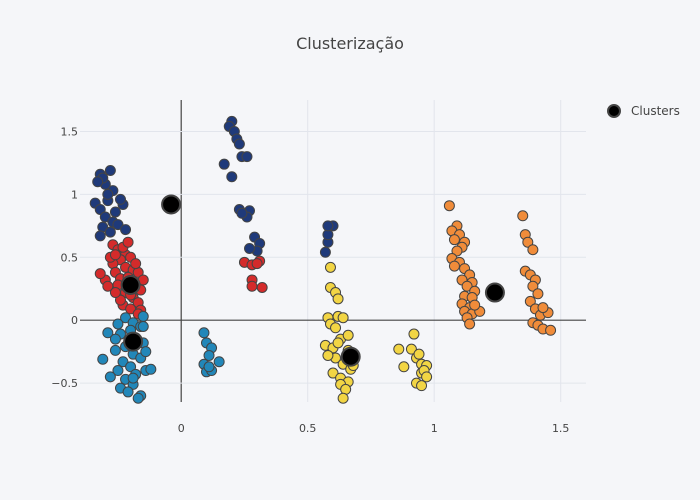 This screenshot has width=700, height=500. What do you see at coordinates (434, 428) in the screenshot?
I see `x-tick-label: 1` at bounding box center [434, 428].